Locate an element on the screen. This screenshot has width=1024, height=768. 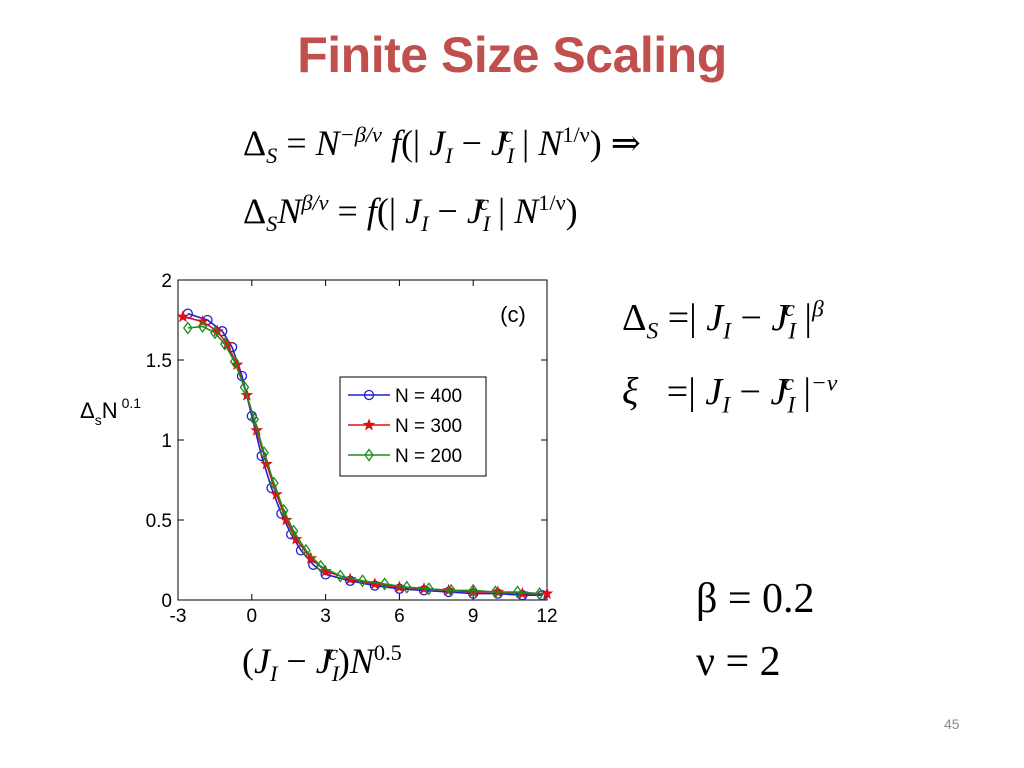
y-tick-label: 1.5 is located at coordinates (159, 361).